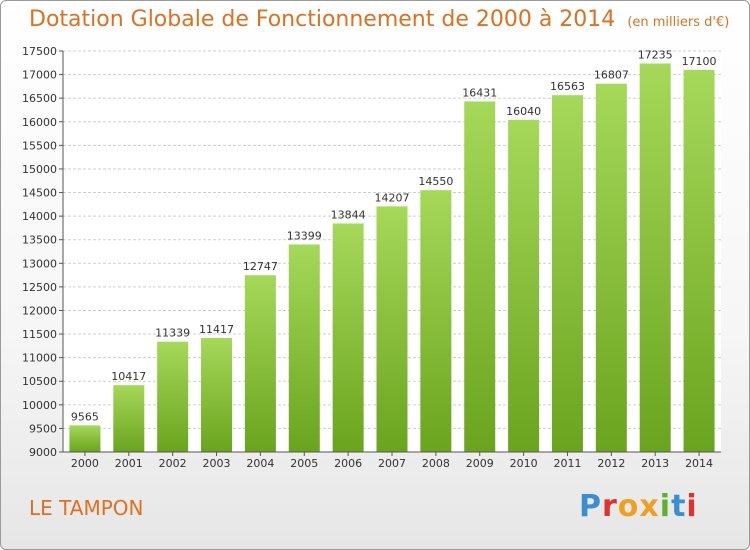 The height and width of the screenshot is (550, 750). Describe the element at coordinates (85, 416) in the screenshot. I see `bar-value-label: 9565` at that location.